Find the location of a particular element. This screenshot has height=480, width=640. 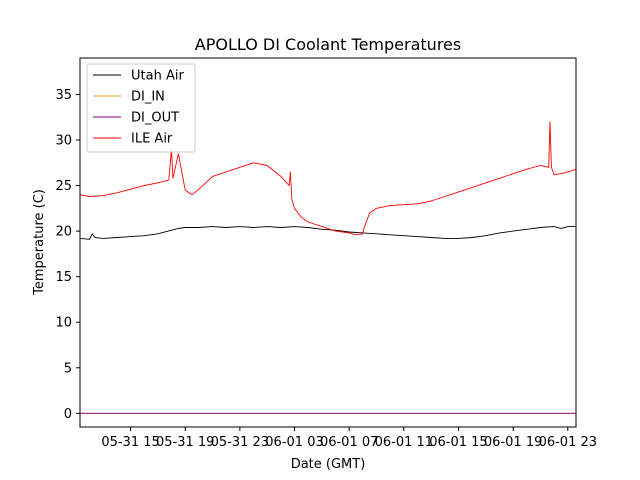

x-tick-label-4: 06-01 07 is located at coordinates (349, 442).